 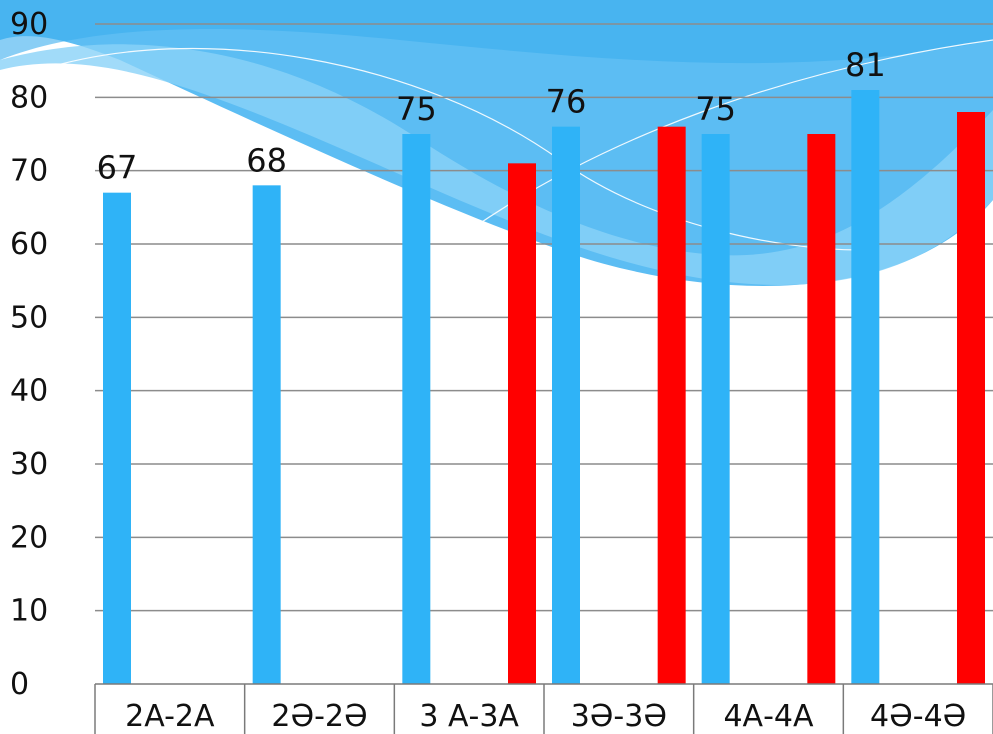 What do you see at coordinates (29, 97) in the screenshot?
I see `y-tick-label: 80` at bounding box center [29, 97].